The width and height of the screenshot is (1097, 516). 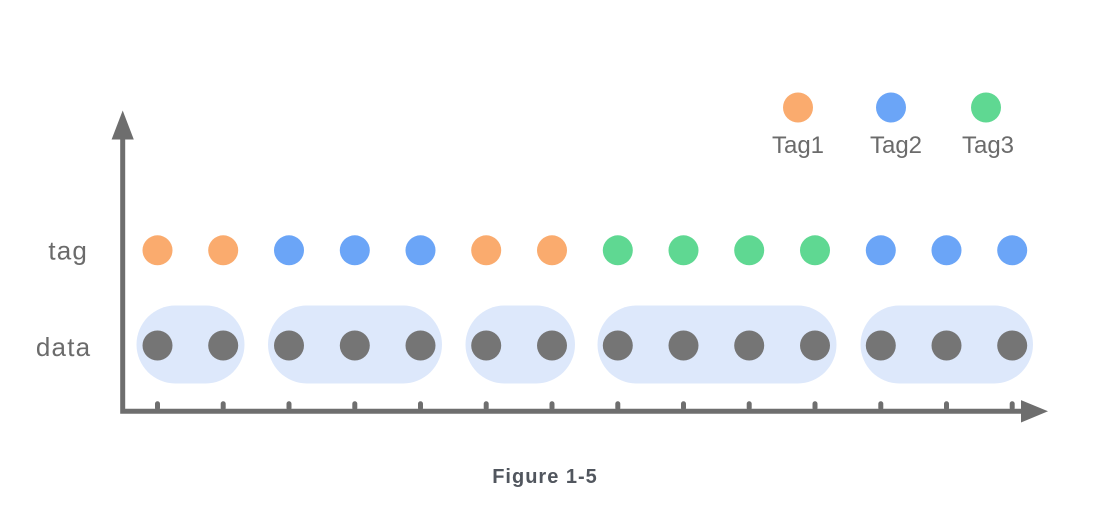 I want to click on svg-text: Tag1, so click(x=798, y=145).